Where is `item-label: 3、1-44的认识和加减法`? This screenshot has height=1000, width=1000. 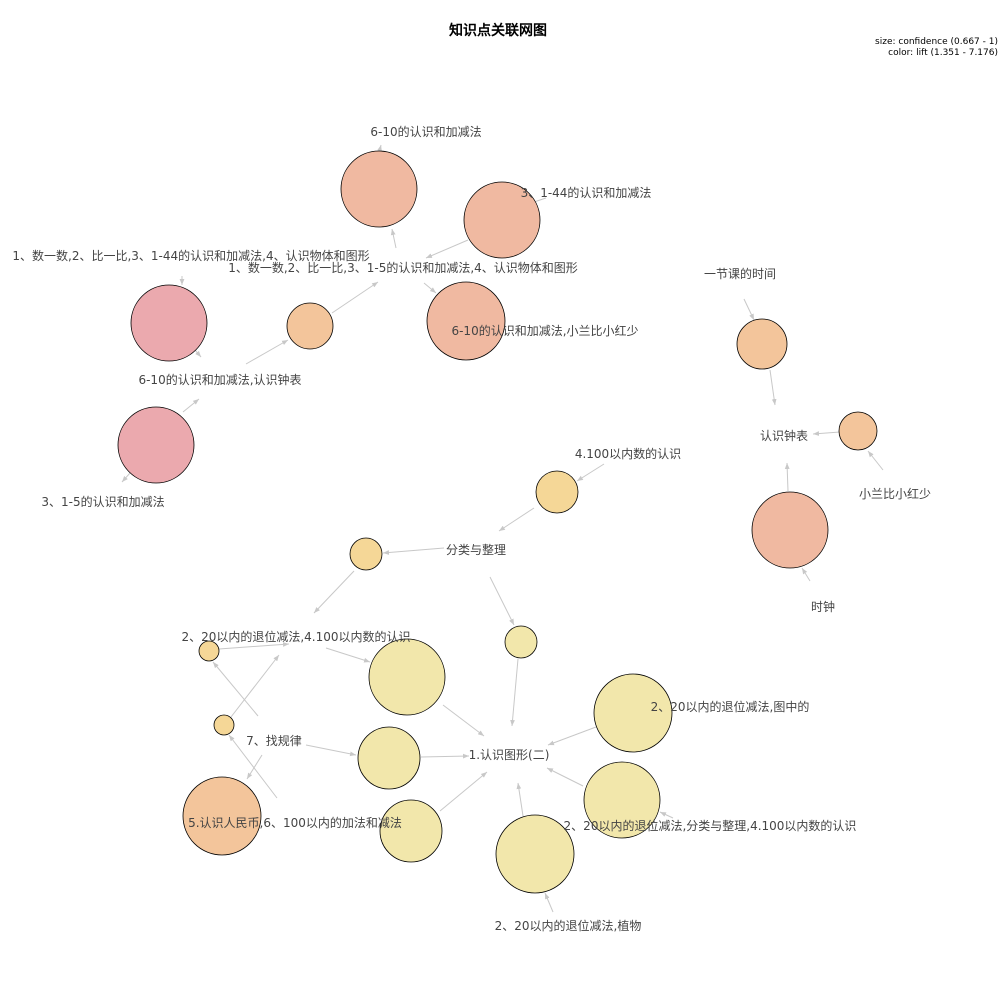
item-label: 3、1-44的认识和加减法 is located at coordinates (586, 192).